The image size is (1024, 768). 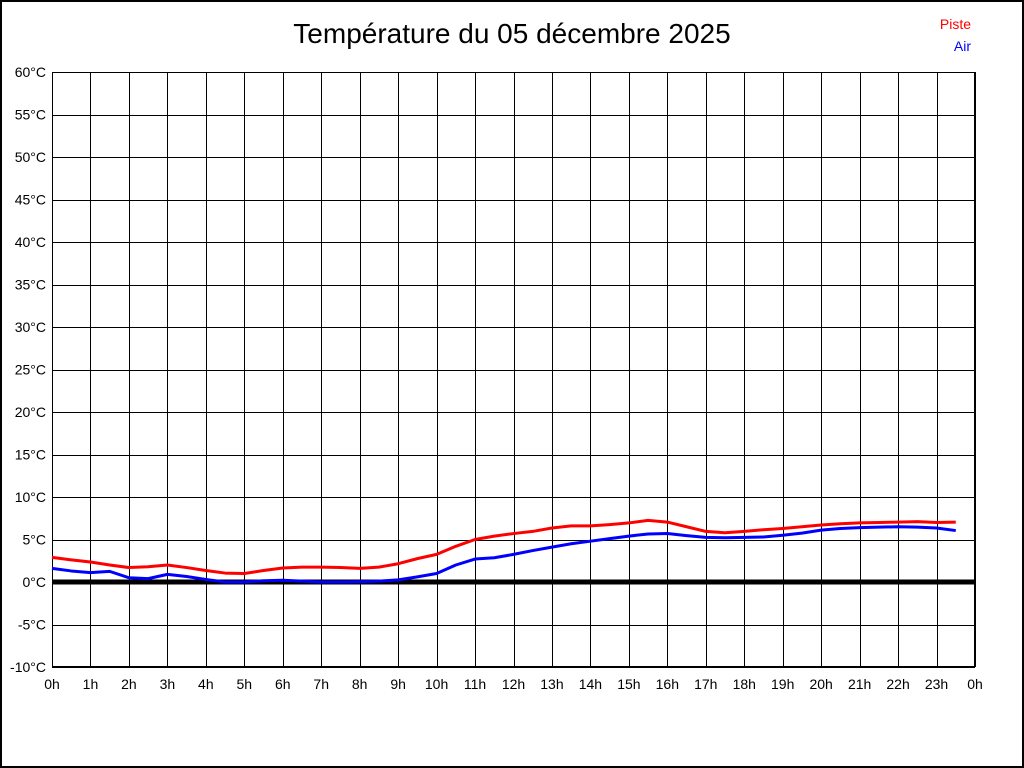 What do you see at coordinates (30, 455) in the screenshot?
I see `y-axis-label: 15°C` at bounding box center [30, 455].